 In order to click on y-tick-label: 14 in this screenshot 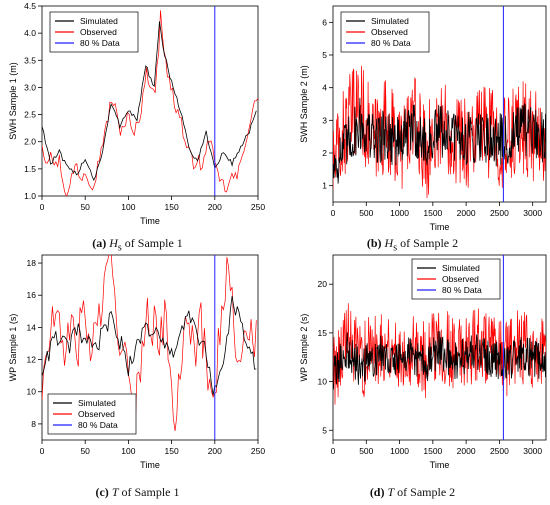, I will do `click(32, 327)`.